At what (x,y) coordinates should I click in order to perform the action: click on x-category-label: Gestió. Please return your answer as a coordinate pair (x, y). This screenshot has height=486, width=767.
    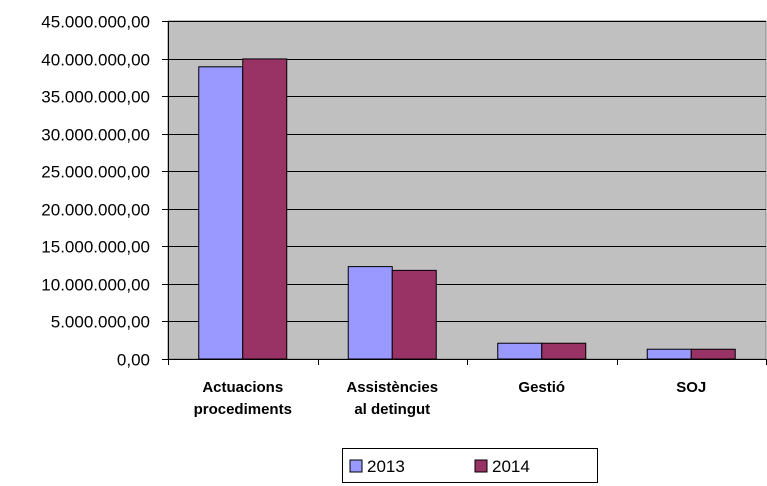
    Looking at the image, I should click on (541, 387).